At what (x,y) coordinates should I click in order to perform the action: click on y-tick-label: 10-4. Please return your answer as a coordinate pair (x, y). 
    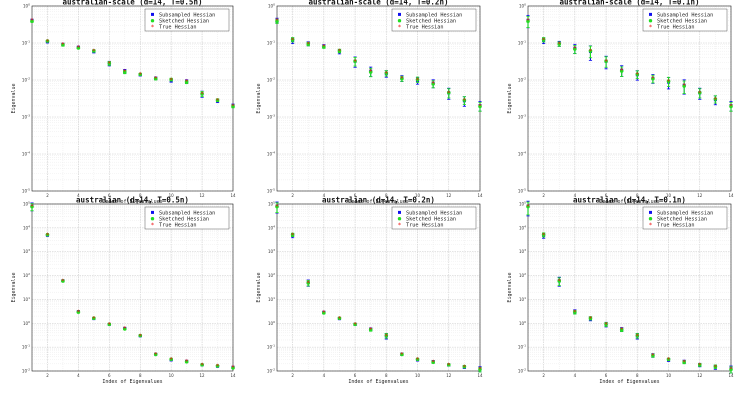
    Looking at the image, I should click on (271, 154).